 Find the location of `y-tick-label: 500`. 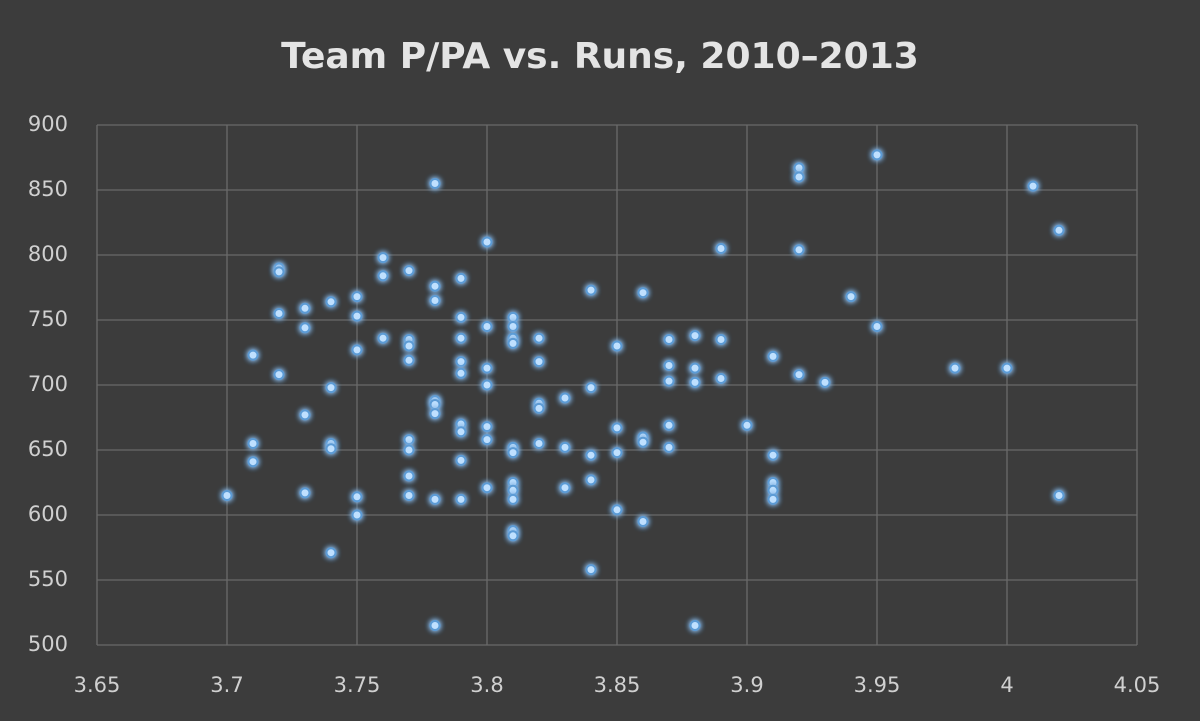

y-tick-label: 500 is located at coordinates (48, 644).